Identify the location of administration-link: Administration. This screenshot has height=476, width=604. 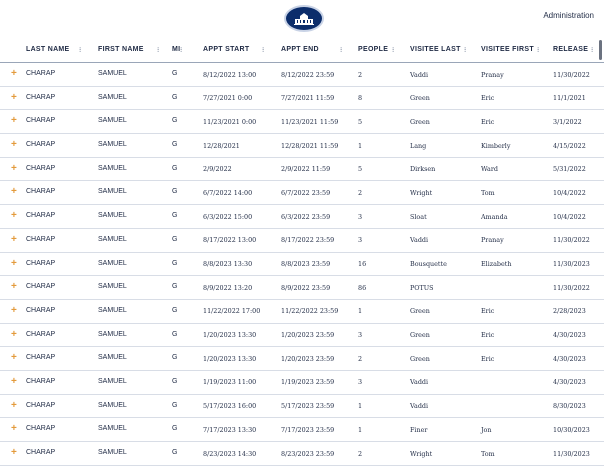
(568, 15).